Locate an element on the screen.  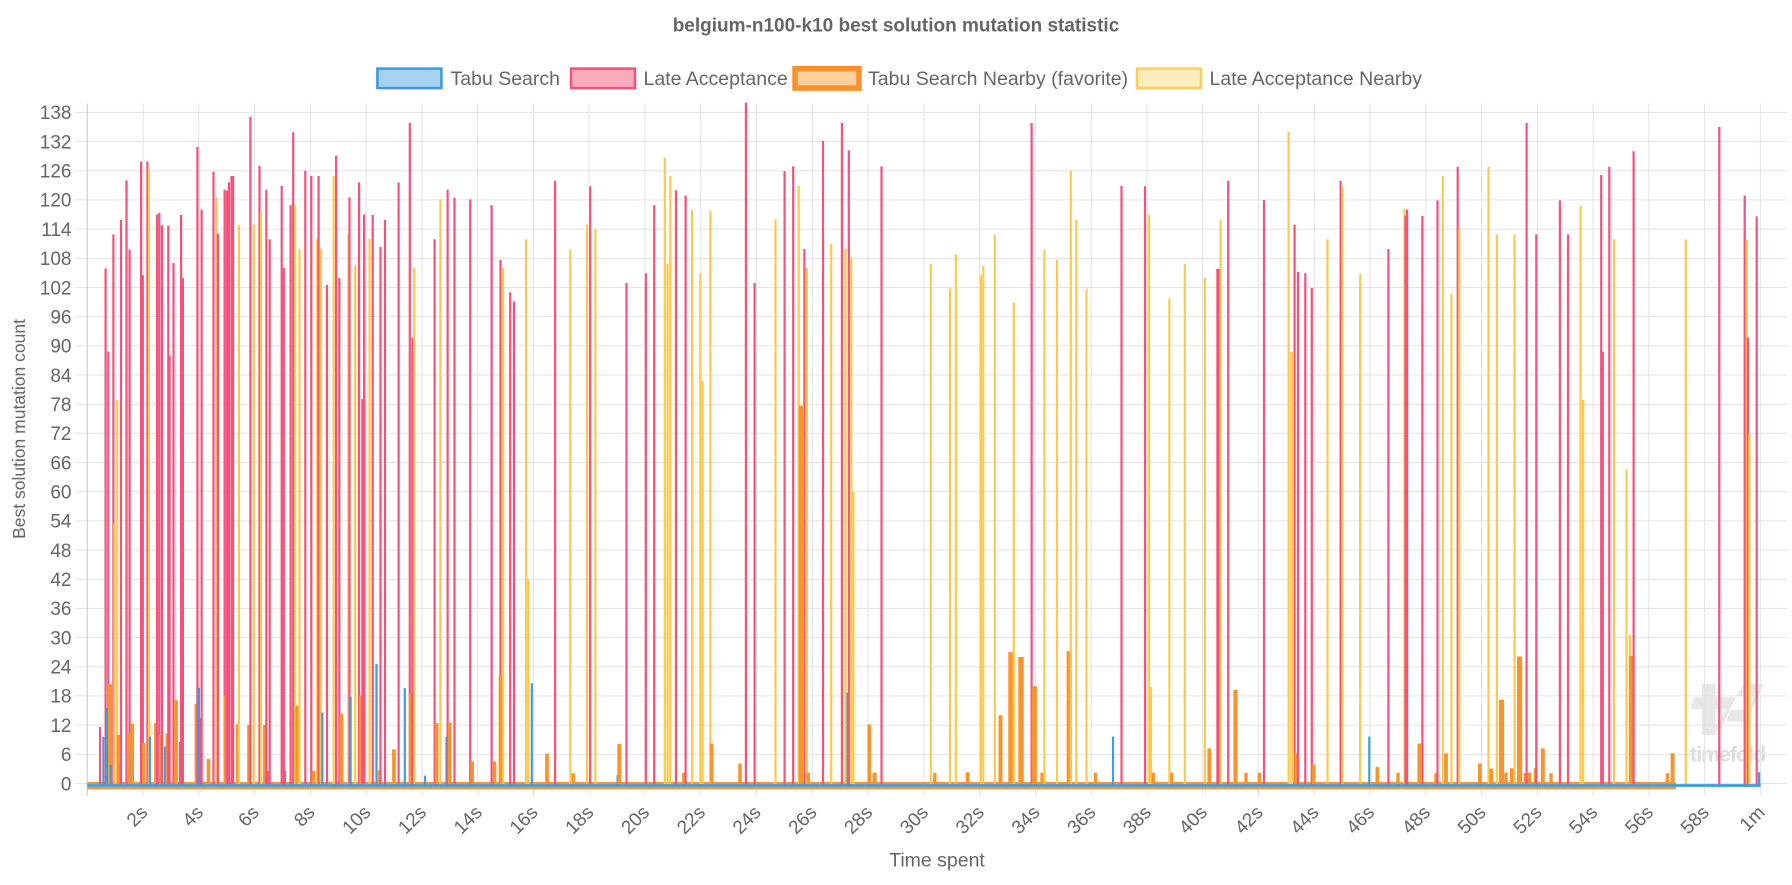
svg-text: Late Acceptance Nearby is located at coordinates (1316, 79).